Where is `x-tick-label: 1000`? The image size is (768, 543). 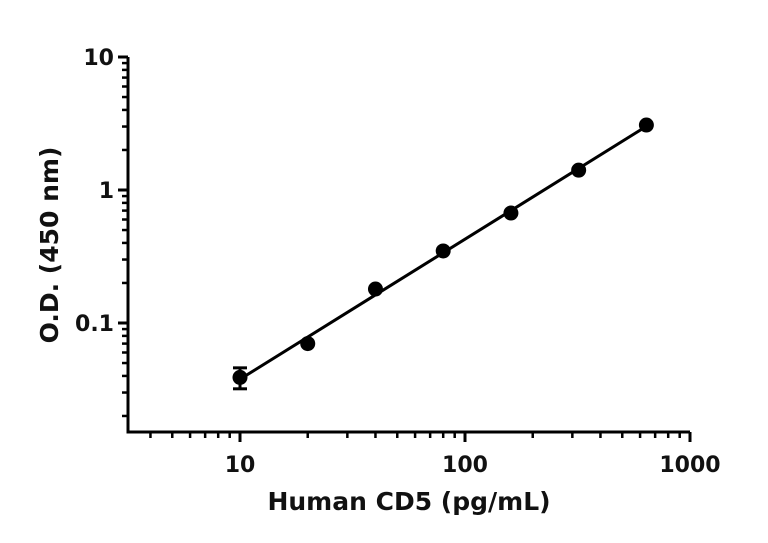 x-tick-label: 1000 is located at coordinates (689, 465).